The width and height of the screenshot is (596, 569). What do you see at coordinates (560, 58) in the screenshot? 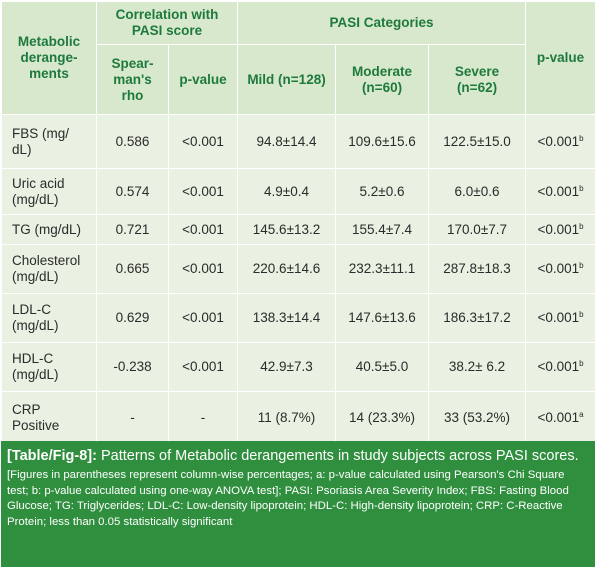
I see `header-pvalue: p-value` at bounding box center [560, 58].